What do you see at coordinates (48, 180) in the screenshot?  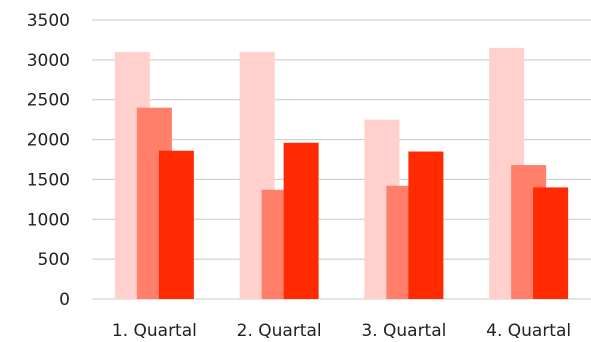 I see `y-tick-label: 1500` at bounding box center [48, 180].